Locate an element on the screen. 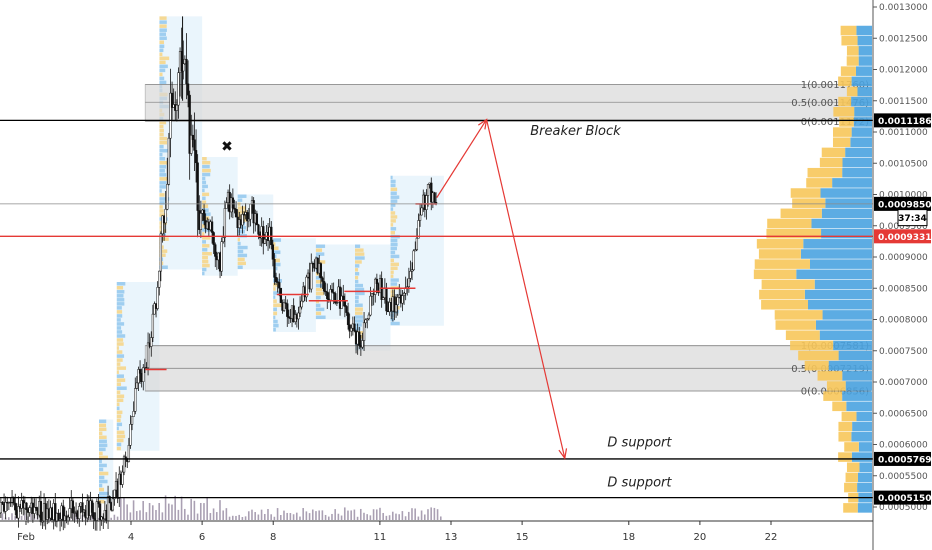  y-tick-label: 0.0007000 is located at coordinates (903, 383).